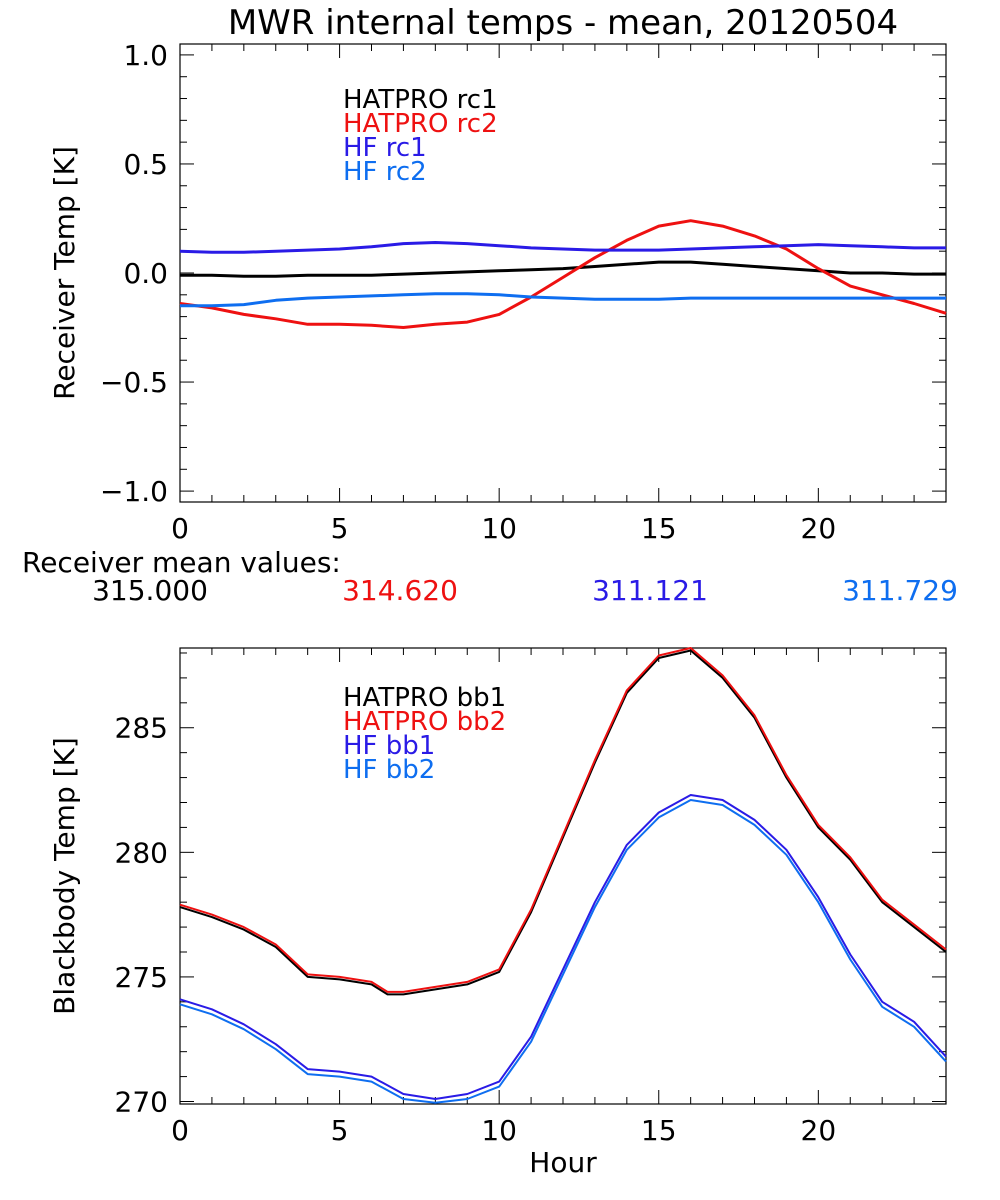  I want to click on y-axis-label: Blackbody Temp [K], so click(64, 876).